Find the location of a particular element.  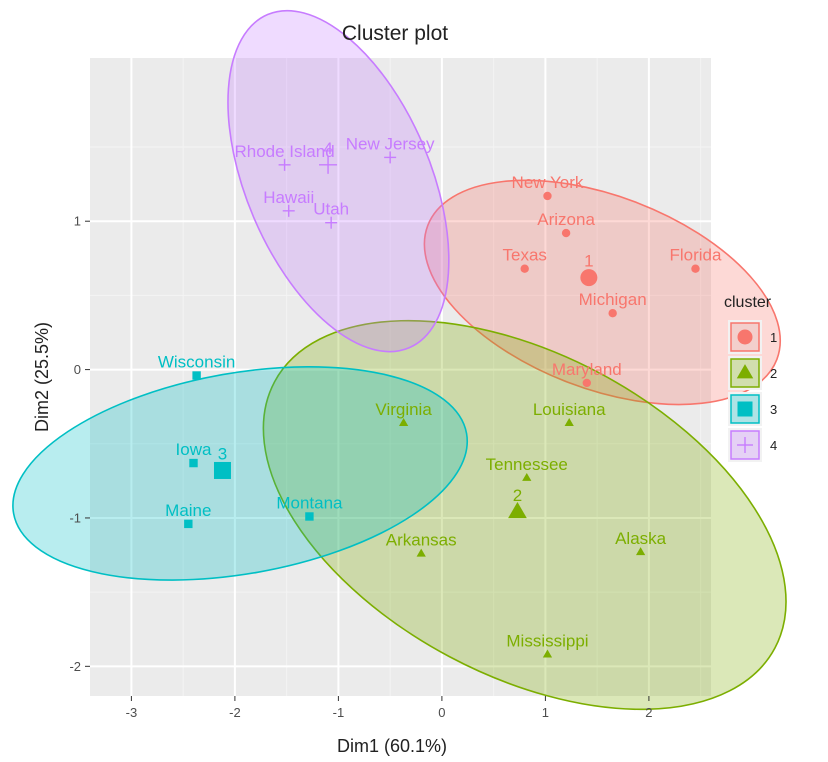

x-axis-ticks: -3 -2 -1 0 1 2 is located at coordinates (389, 708).